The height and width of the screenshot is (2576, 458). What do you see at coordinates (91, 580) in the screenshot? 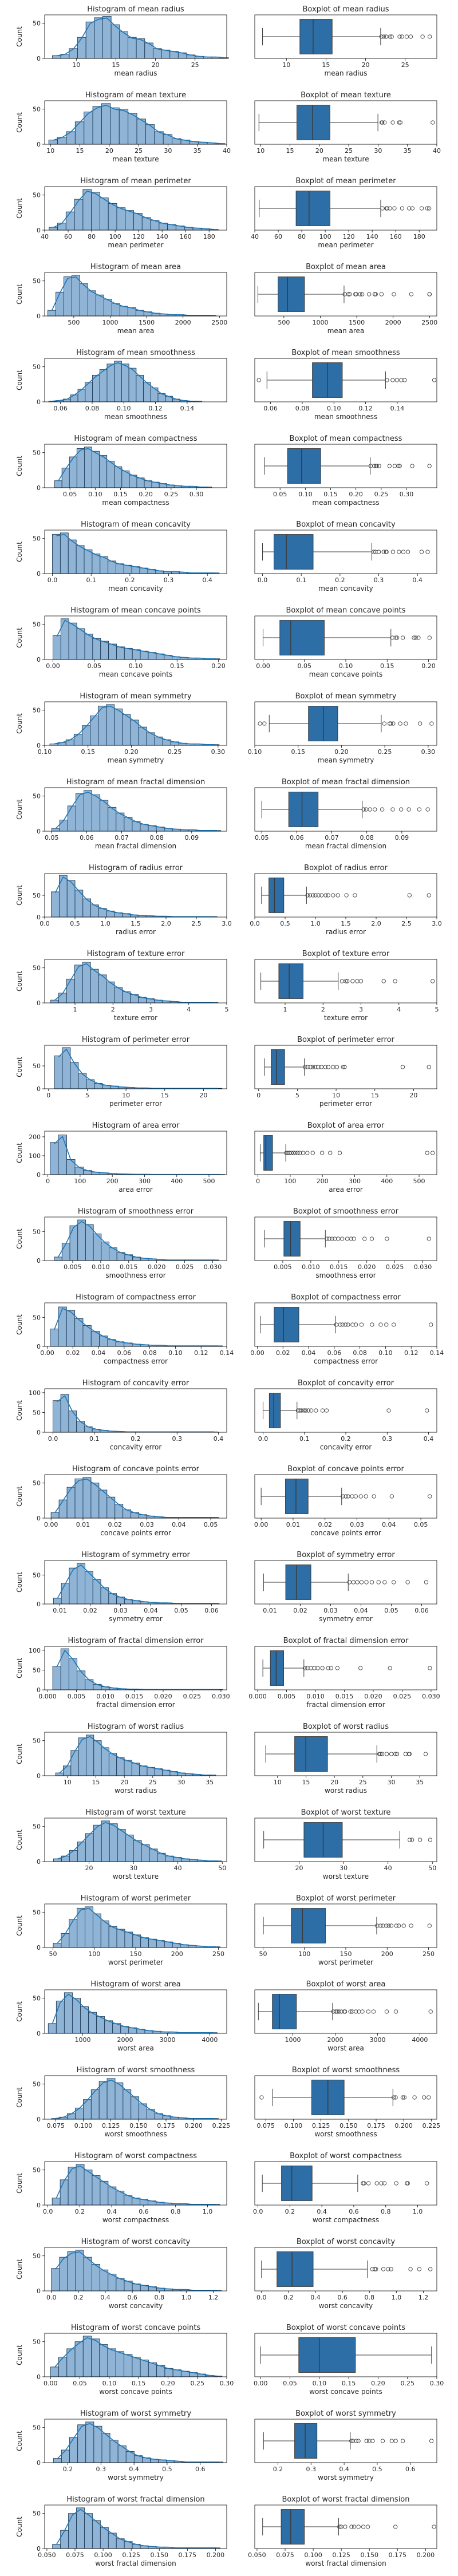
I see `x-tick-label: 0.1` at bounding box center [91, 580].